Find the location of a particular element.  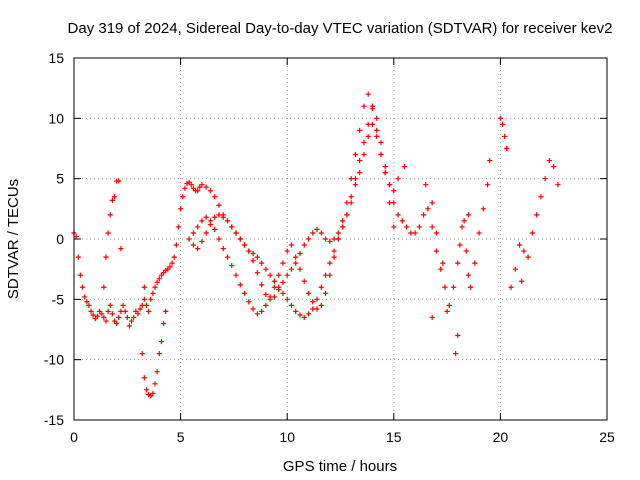

y-axis-label: SDTVAR / TECUs is located at coordinates (13, 239).